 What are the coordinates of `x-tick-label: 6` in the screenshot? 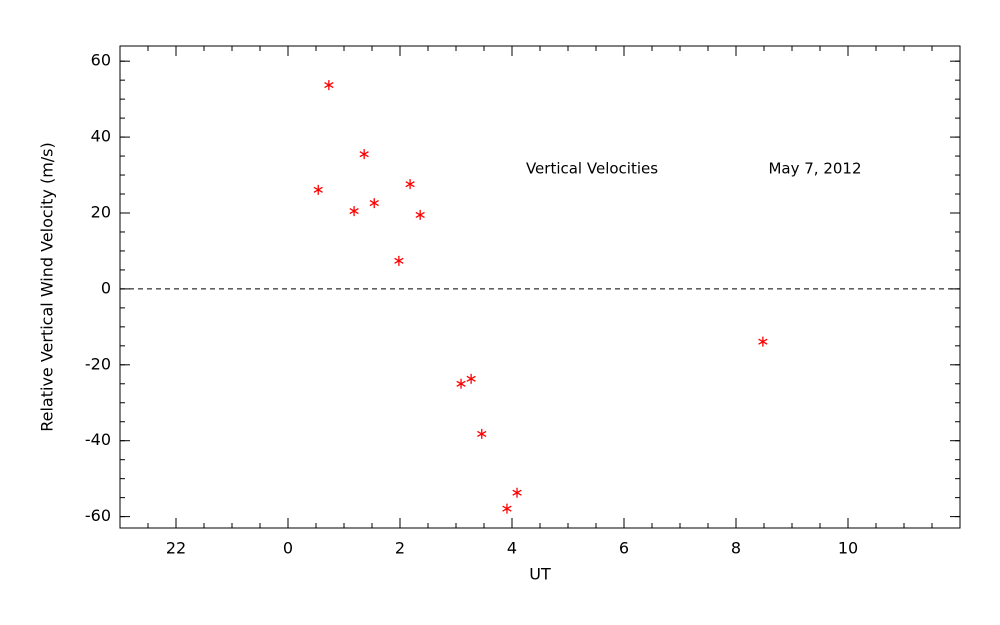 It's located at (624, 548).